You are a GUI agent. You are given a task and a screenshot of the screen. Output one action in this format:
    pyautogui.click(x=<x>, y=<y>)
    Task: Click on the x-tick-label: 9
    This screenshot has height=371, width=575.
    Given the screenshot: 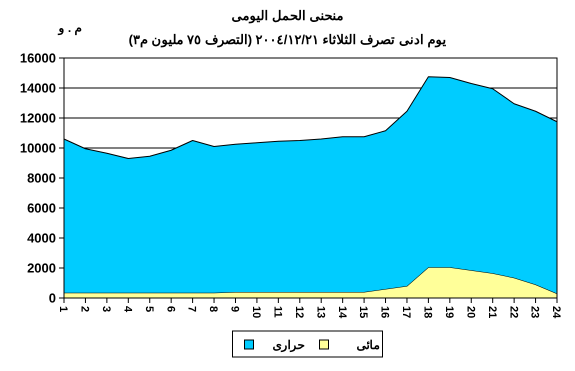 What is the action you would take?
    pyautogui.click(x=234, y=309)
    